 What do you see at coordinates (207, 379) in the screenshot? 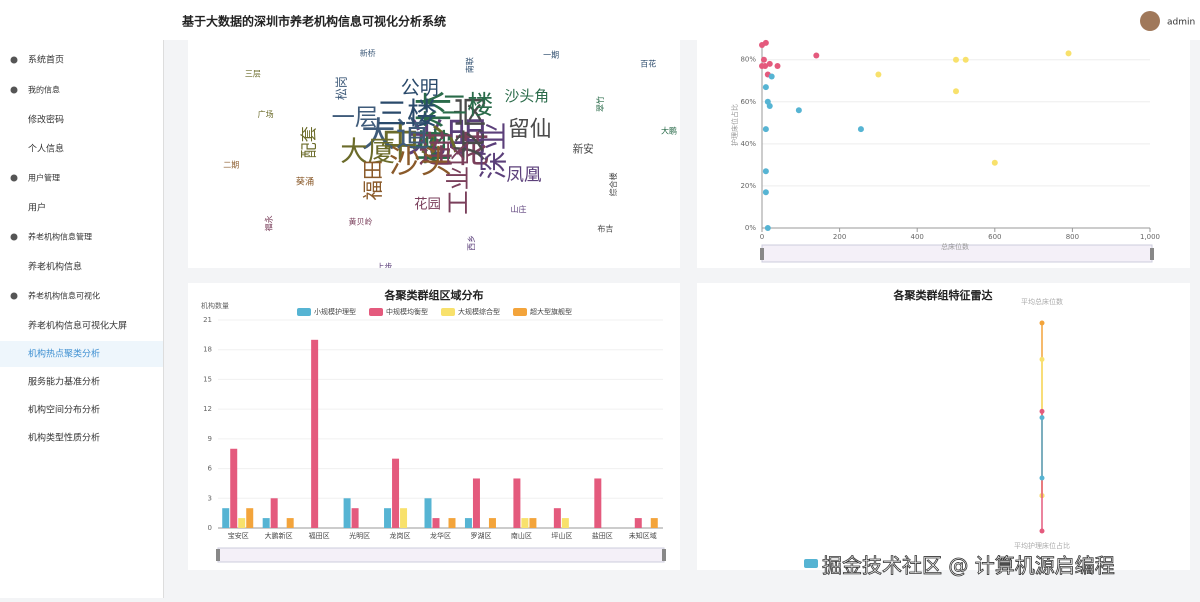
I see `y-tick-label: 15` at bounding box center [207, 379].